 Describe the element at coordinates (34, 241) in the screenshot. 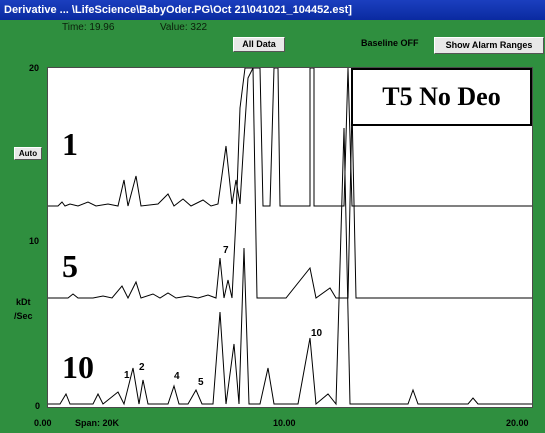

I see `y-tick-10: 10` at that location.